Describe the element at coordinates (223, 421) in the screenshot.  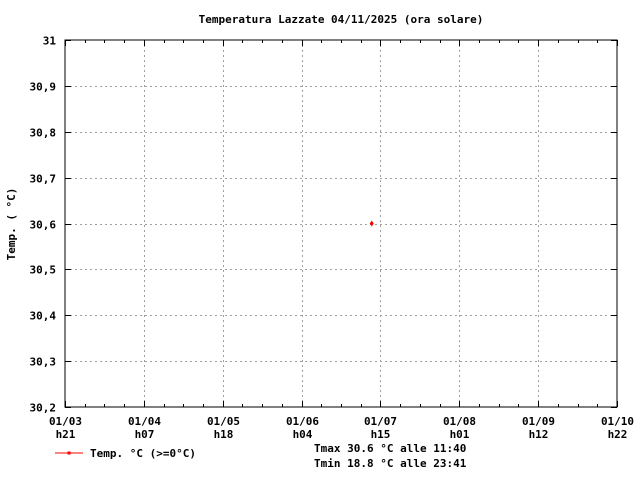
I see `x-tick-label-date: 01/05` at that location.